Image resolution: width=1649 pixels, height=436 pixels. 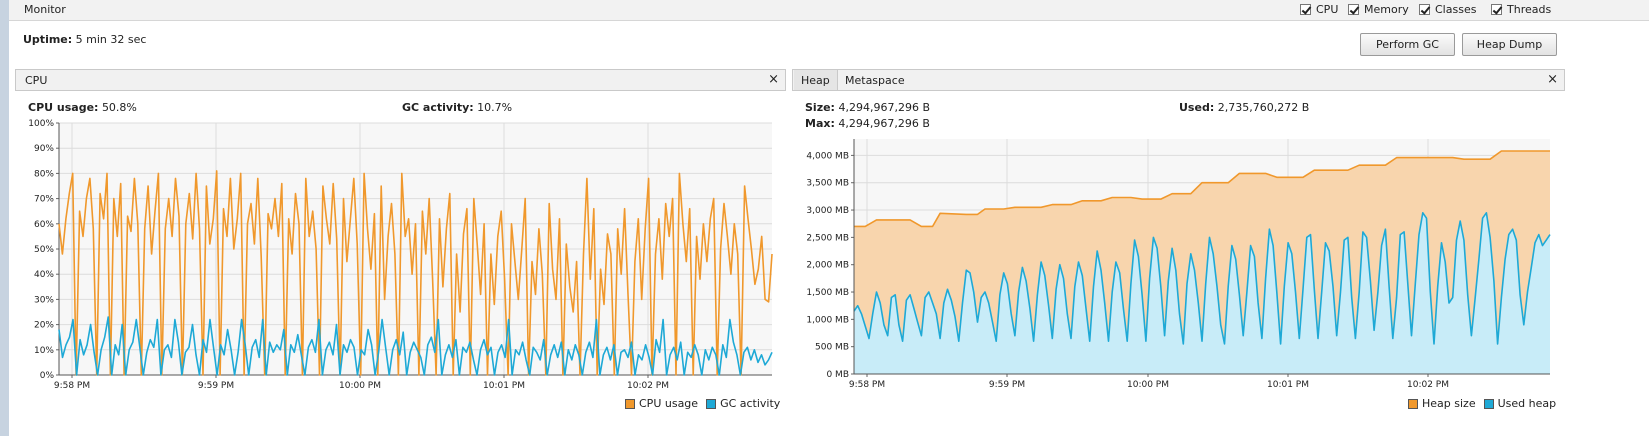 I want to click on cpu-usage-stat: CPU usage: 50.8%, so click(x=82, y=107).